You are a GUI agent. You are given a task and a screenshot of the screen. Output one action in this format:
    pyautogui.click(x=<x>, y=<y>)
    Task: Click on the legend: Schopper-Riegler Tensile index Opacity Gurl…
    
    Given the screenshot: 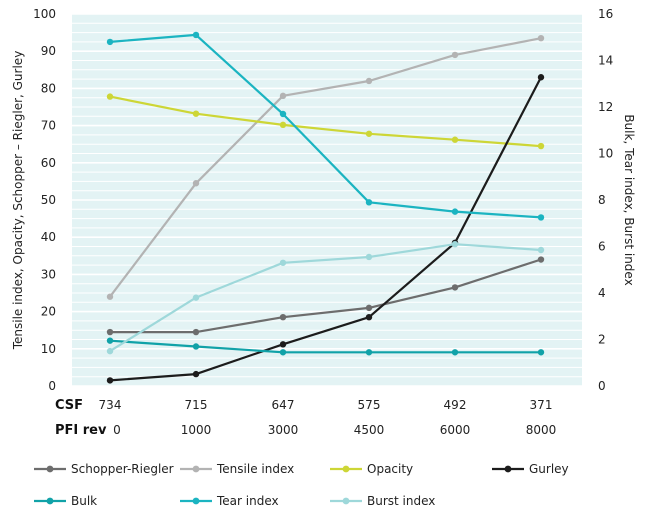 What is the action you would take?
    pyautogui.click(x=301, y=484)
    